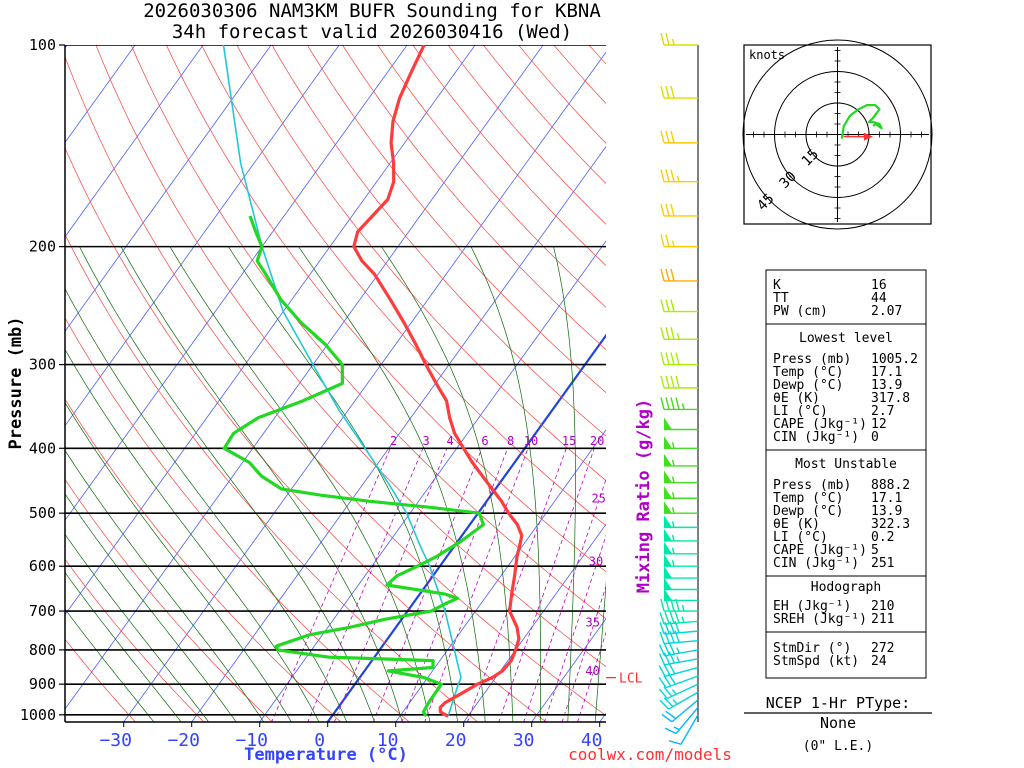 This screenshot has height=768, width=1024. Describe the element at coordinates (16, 382) in the screenshot. I see `y-axis-label: Pressure (mb)` at that location.